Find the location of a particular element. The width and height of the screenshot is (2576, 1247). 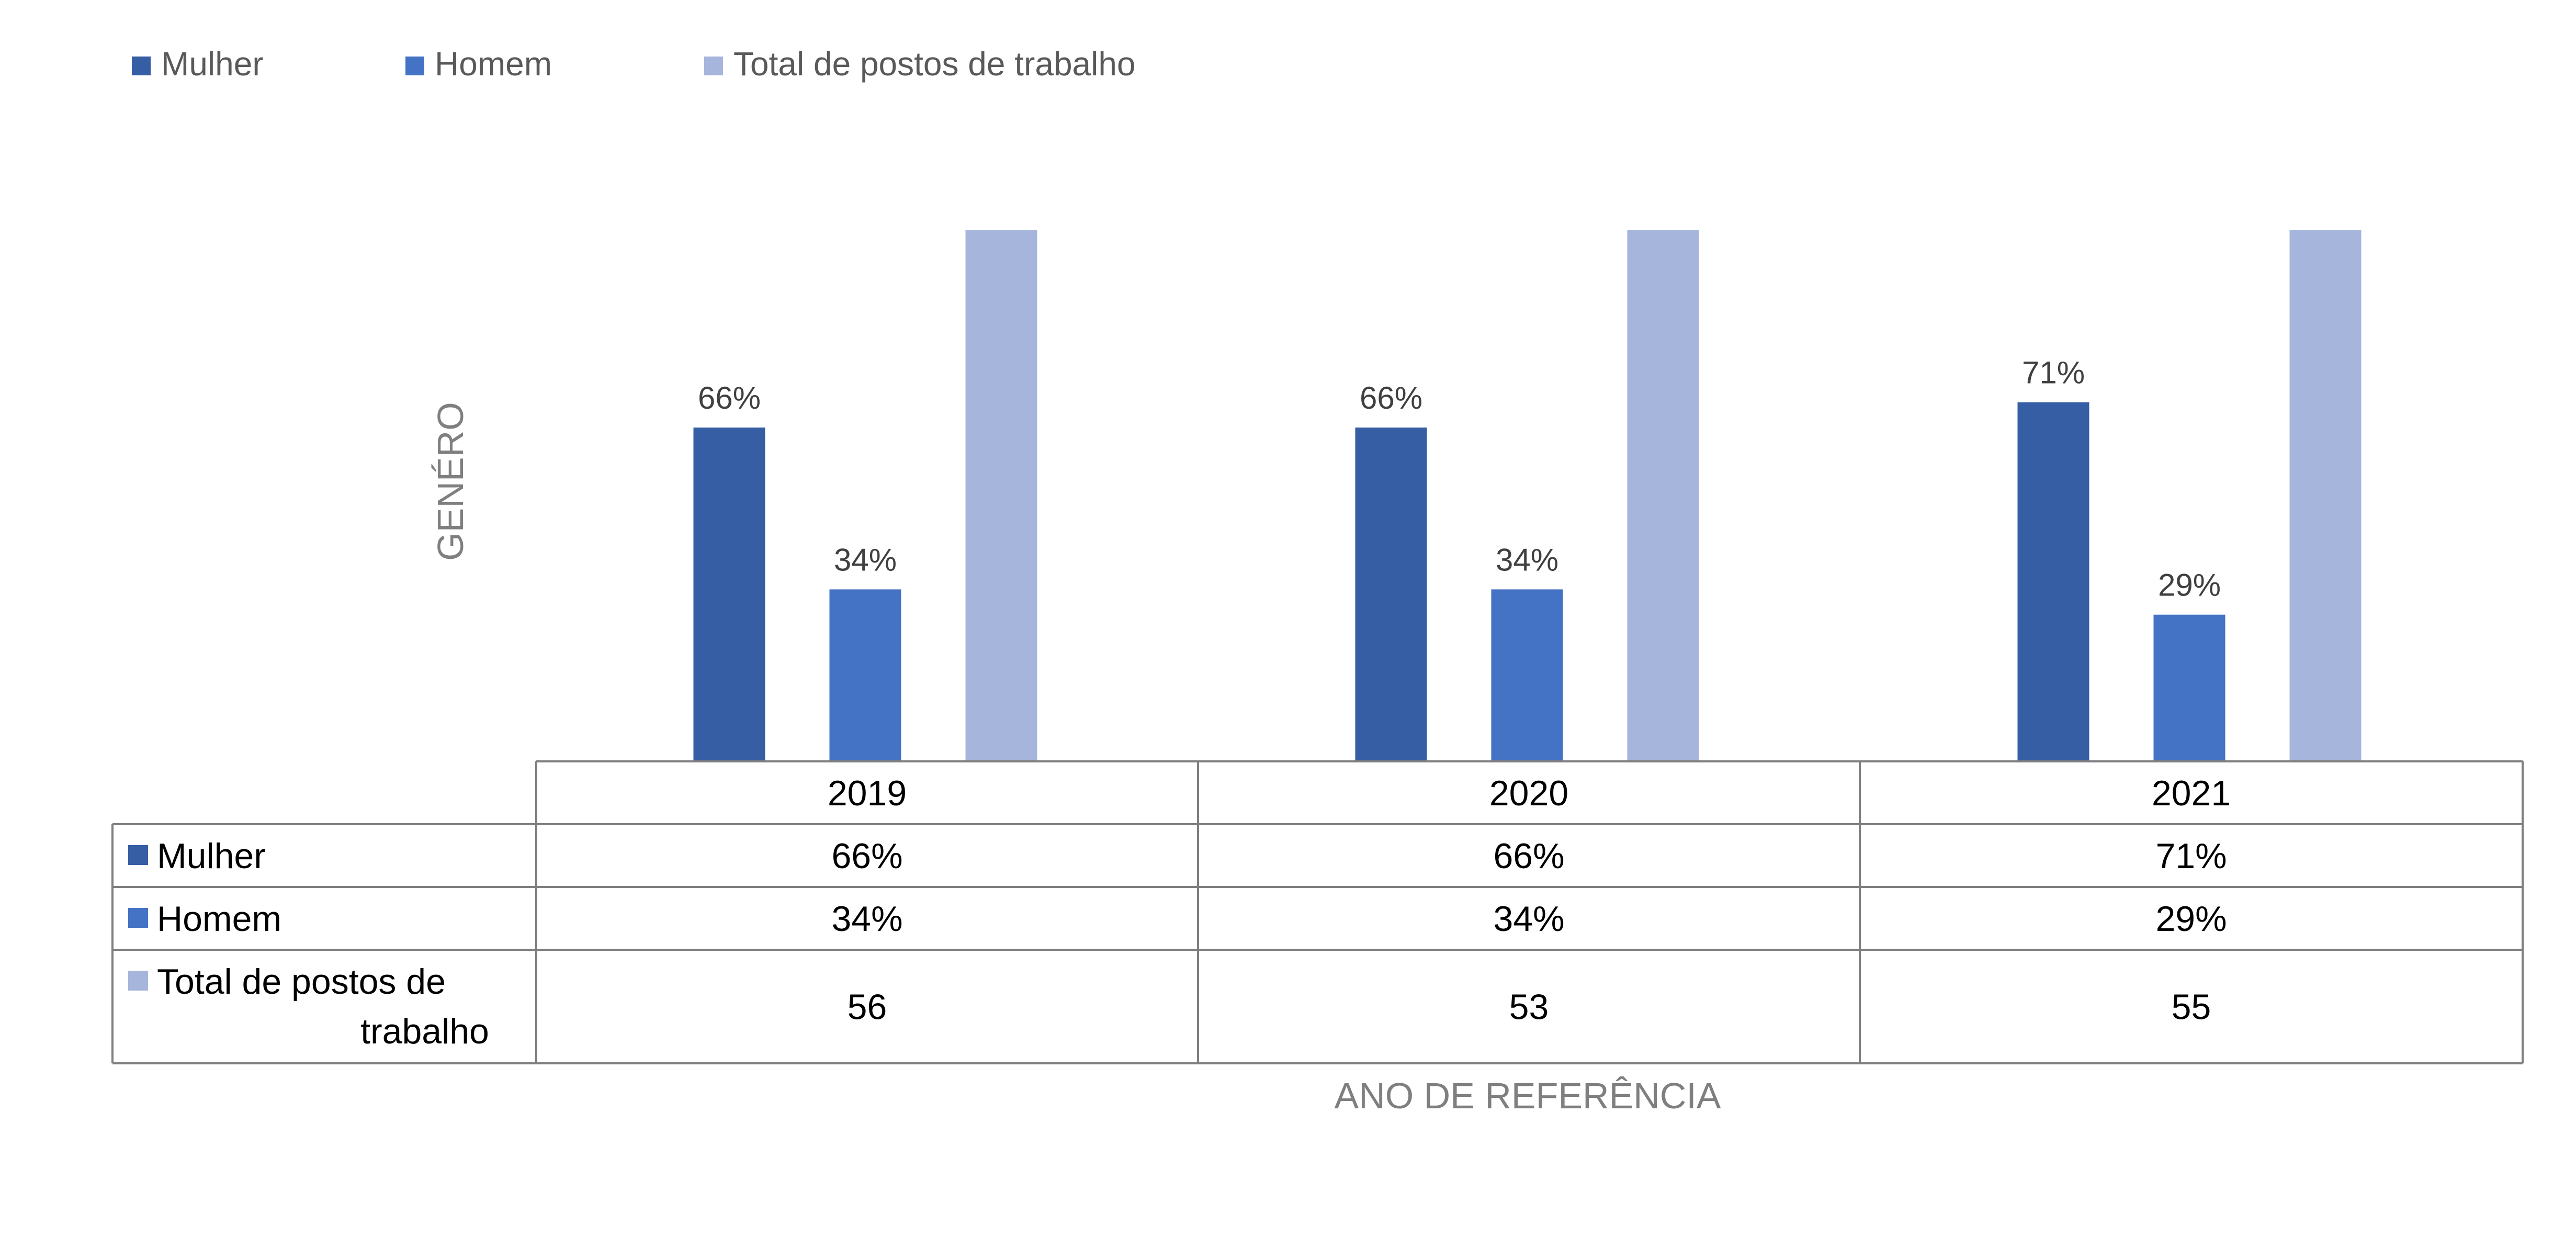

table-row-label-homem: Homem is located at coordinates (219, 919).